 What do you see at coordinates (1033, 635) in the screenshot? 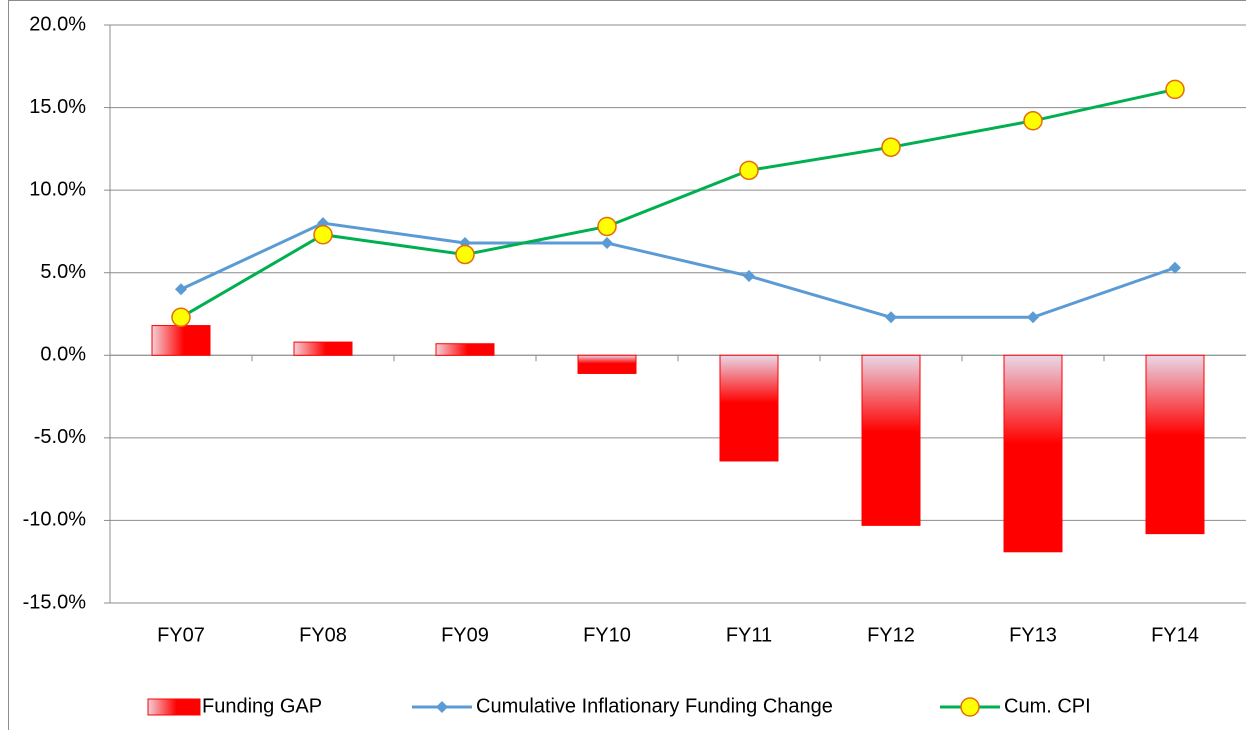
I see `x-tick-label: FY13` at bounding box center [1033, 635].